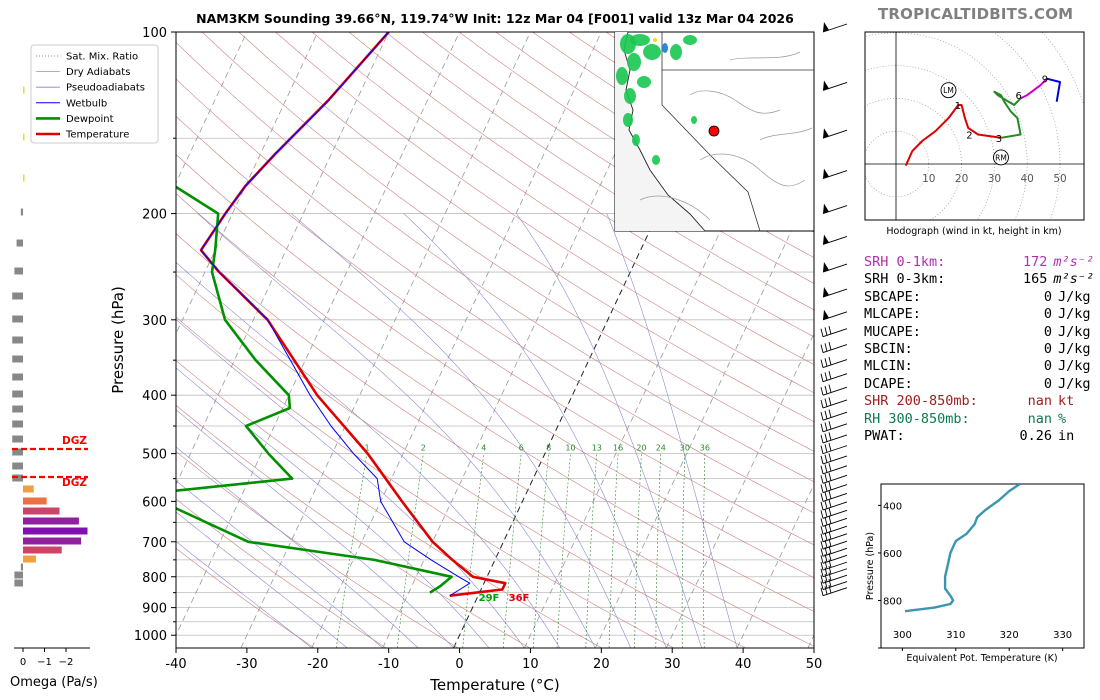  Describe the element at coordinates (905, 279) in the screenshot. I see `index-label: SRH 0-3km:` at that location.